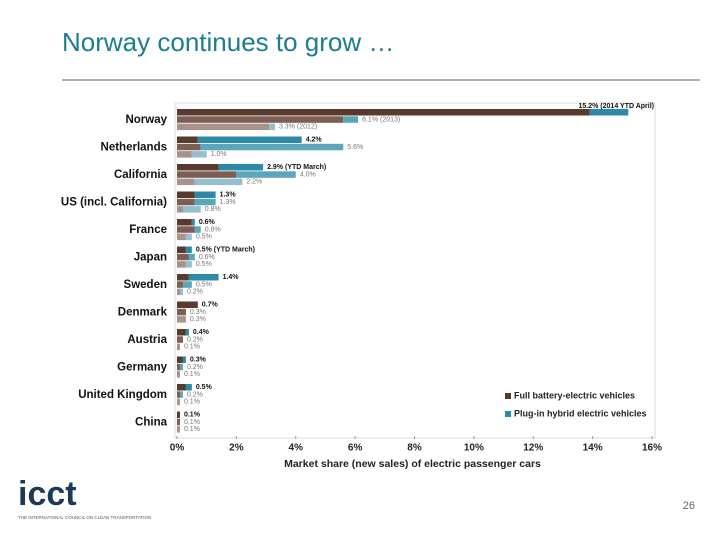 Image resolution: width=720 pixels, height=540 pixels. What do you see at coordinates (254, 182) in the screenshot?
I see `bar-label: 2.2%` at bounding box center [254, 182].